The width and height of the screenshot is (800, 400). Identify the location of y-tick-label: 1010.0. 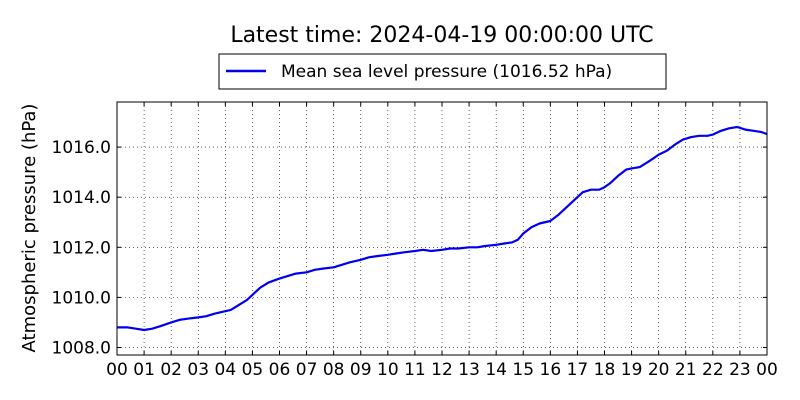
(81, 298).